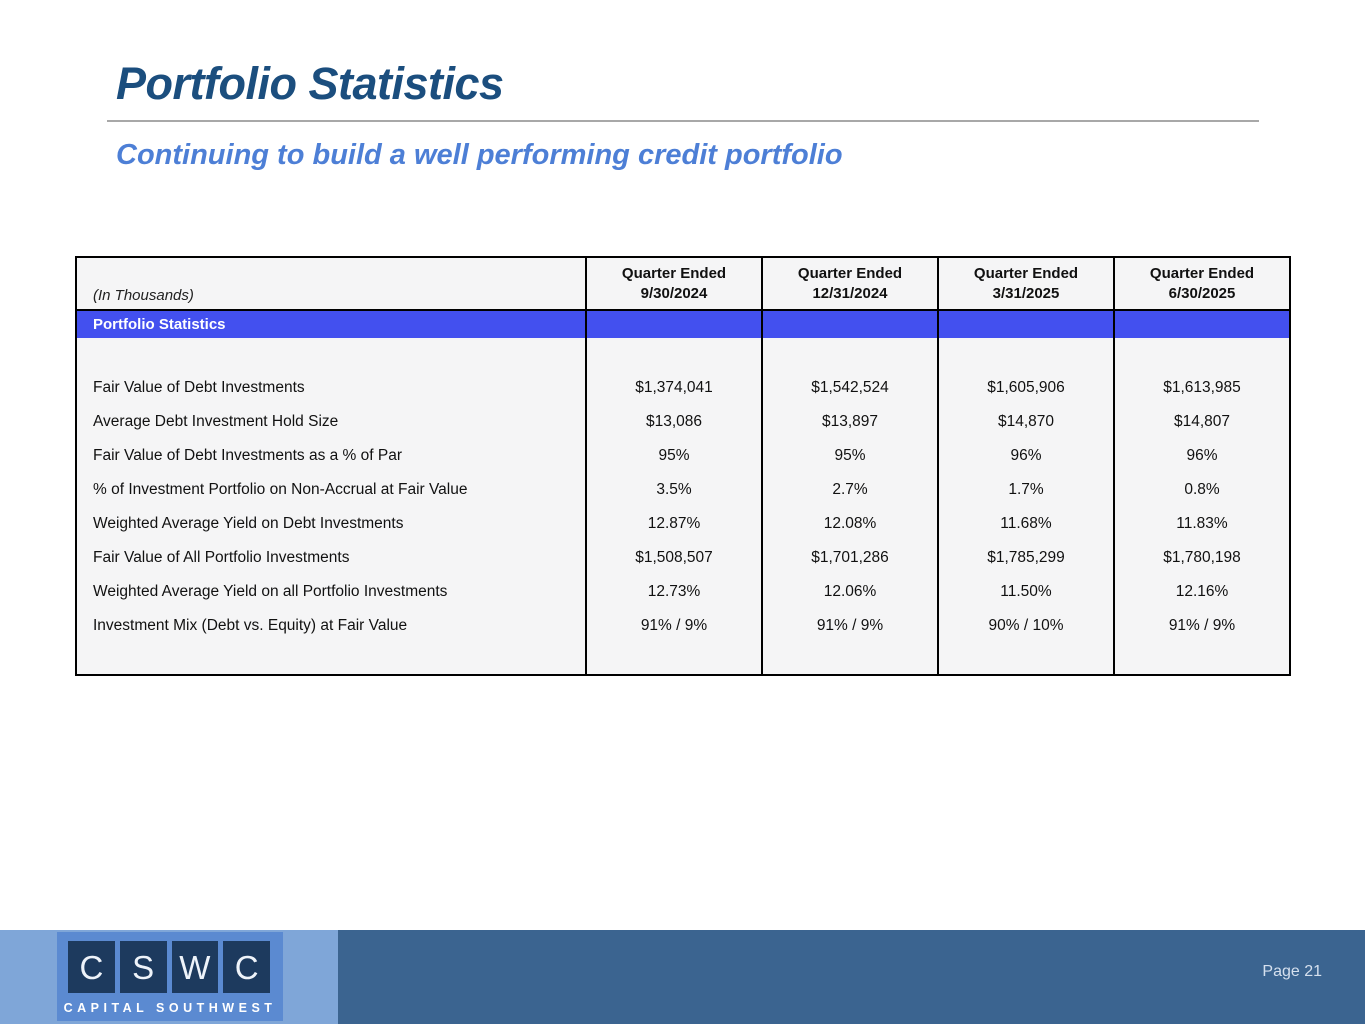 The width and height of the screenshot is (1365, 1024). I want to click on table-cell-value: $1,613,985, so click(1202, 387).